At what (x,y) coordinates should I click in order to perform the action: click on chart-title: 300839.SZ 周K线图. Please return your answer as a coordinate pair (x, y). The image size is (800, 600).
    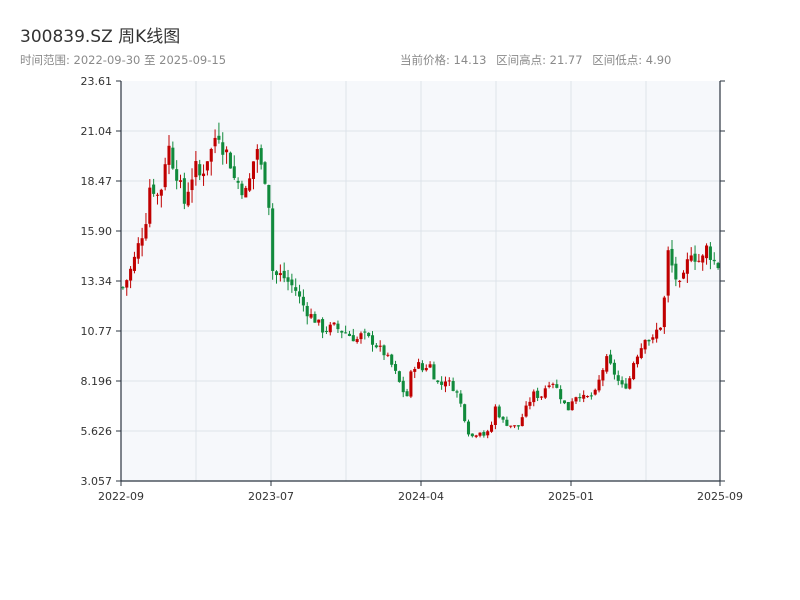
    Looking at the image, I should click on (100, 37).